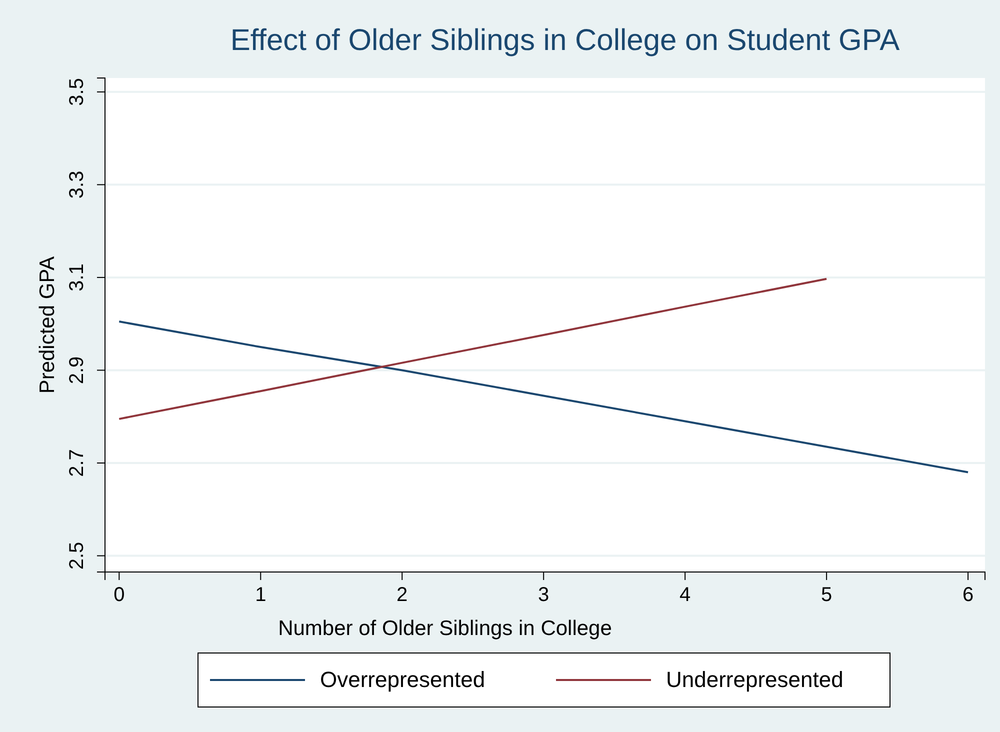 The width and height of the screenshot is (1000, 732). What do you see at coordinates (565, 40) in the screenshot?
I see `chart-title: Effect of Older Siblings in College on Student GPA` at bounding box center [565, 40].